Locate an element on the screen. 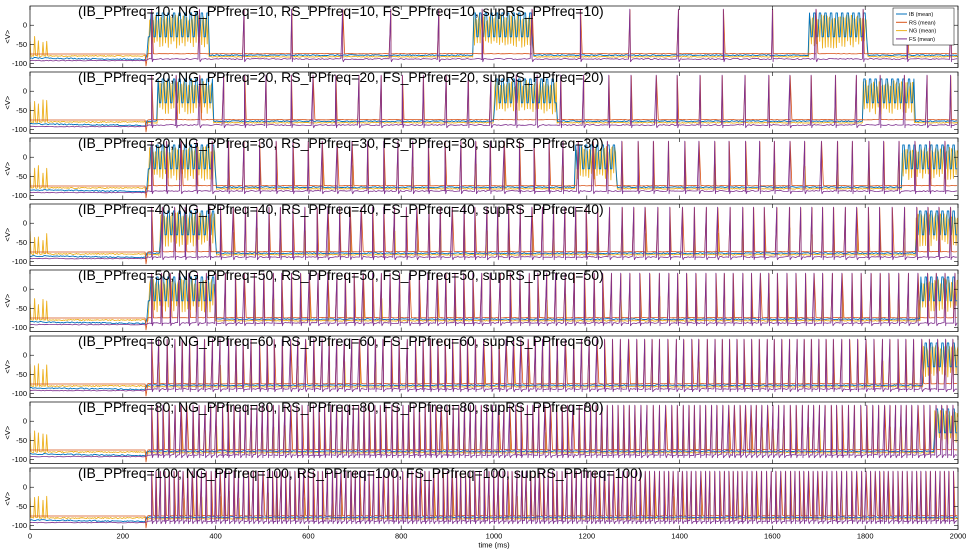 This screenshot has height=559, width=969. x-tick-label: 0 is located at coordinates (30, 536).